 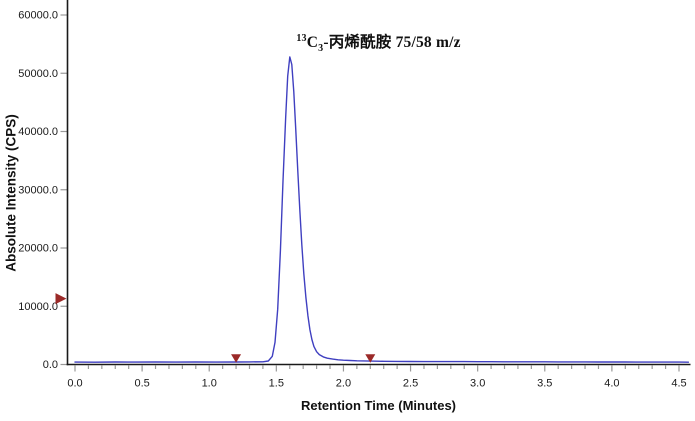 What do you see at coordinates (378, 405) in the screenshot?
I see `x-axis-title: Retention Time (Minutes)` at bounding box center [378, 405].